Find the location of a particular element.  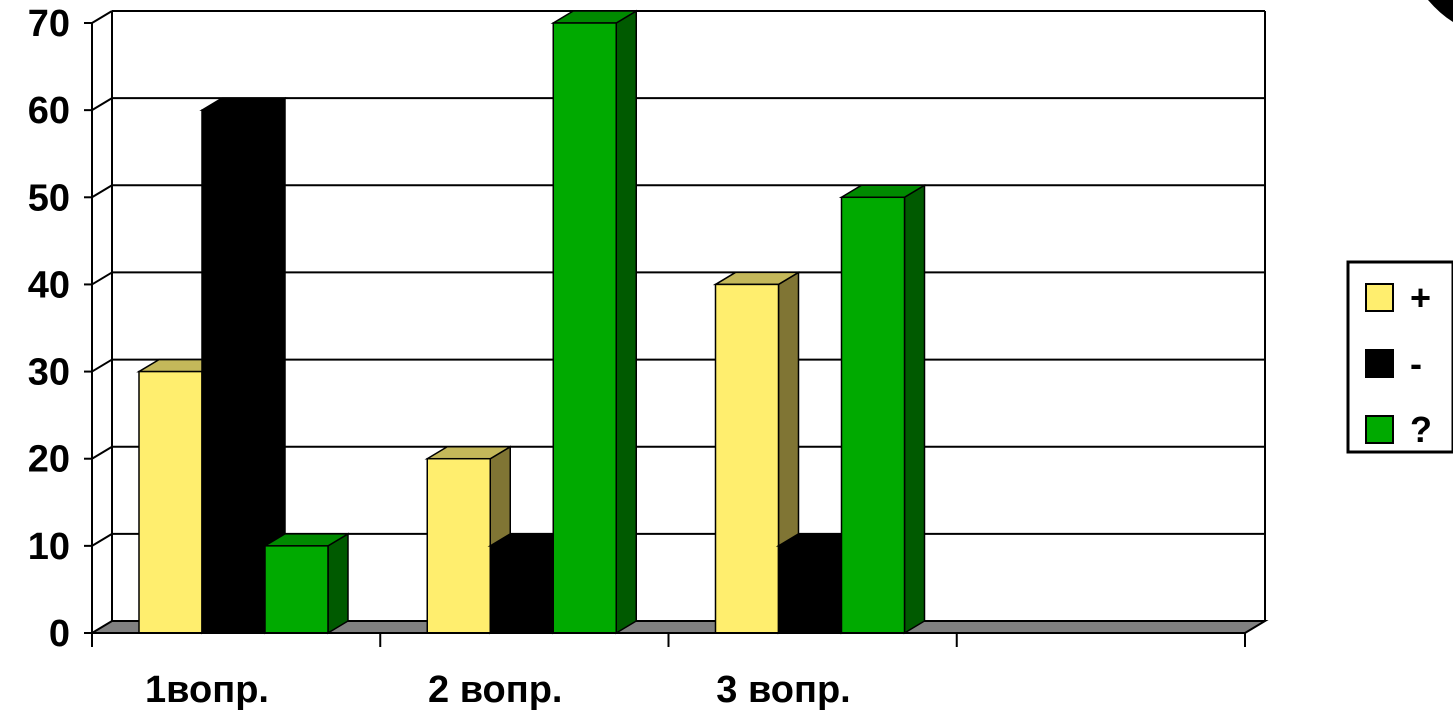

legend-label: + is located at coordinates (1420, 297).